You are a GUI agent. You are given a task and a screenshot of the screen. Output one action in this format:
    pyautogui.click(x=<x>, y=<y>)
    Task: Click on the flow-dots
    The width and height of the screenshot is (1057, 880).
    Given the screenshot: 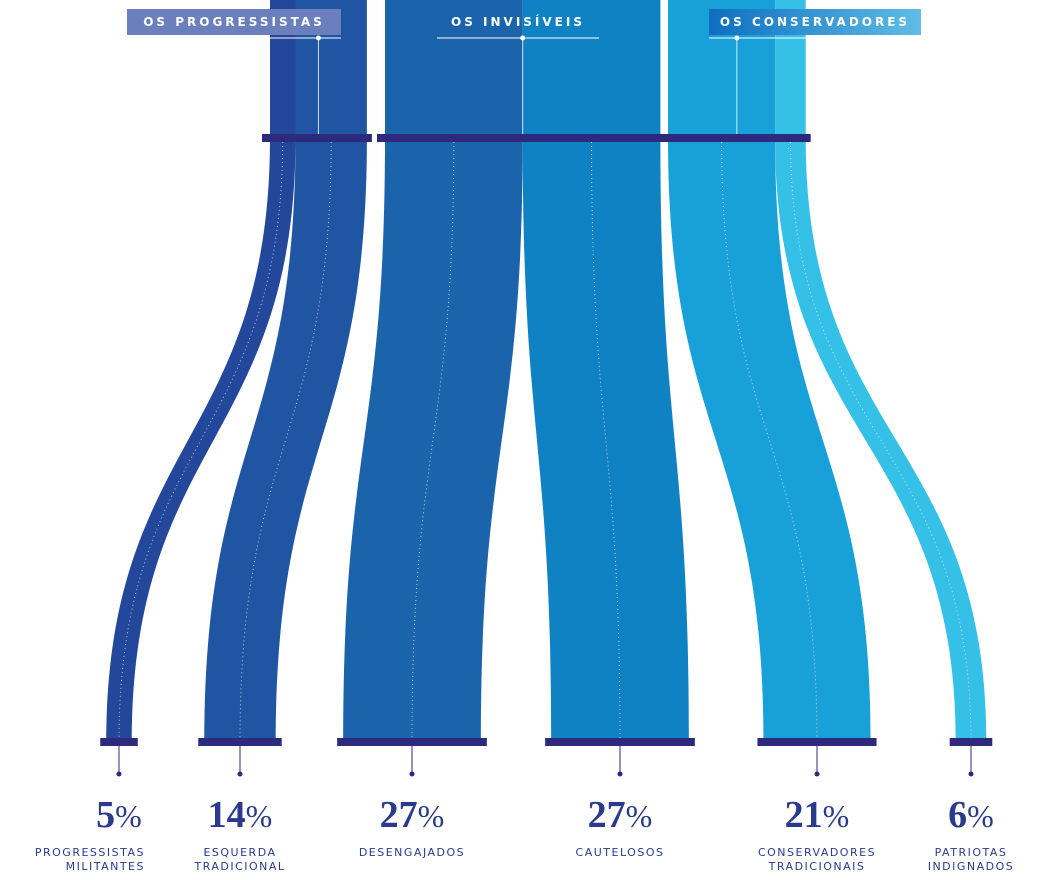 What is the action you would take?
    pyautogui.click(x=880, y=440)
    